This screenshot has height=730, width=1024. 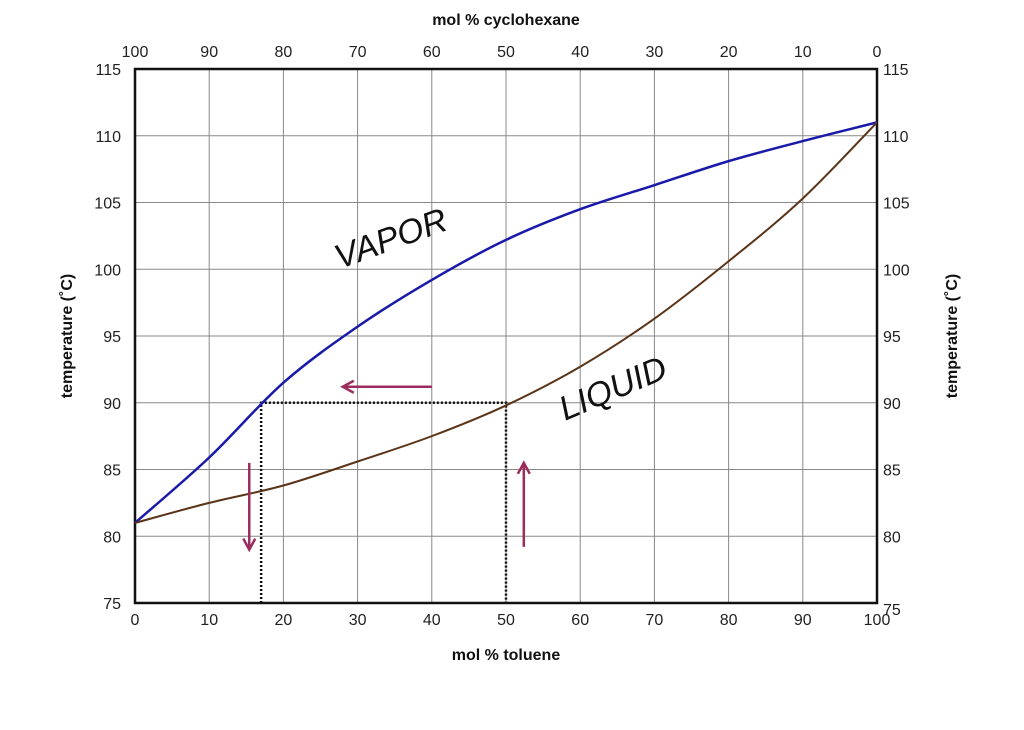 What do you see at coordinates (892, 404) in the screenshot?
I see `y2-tick-label: 90` at bounding box center [892, 404].